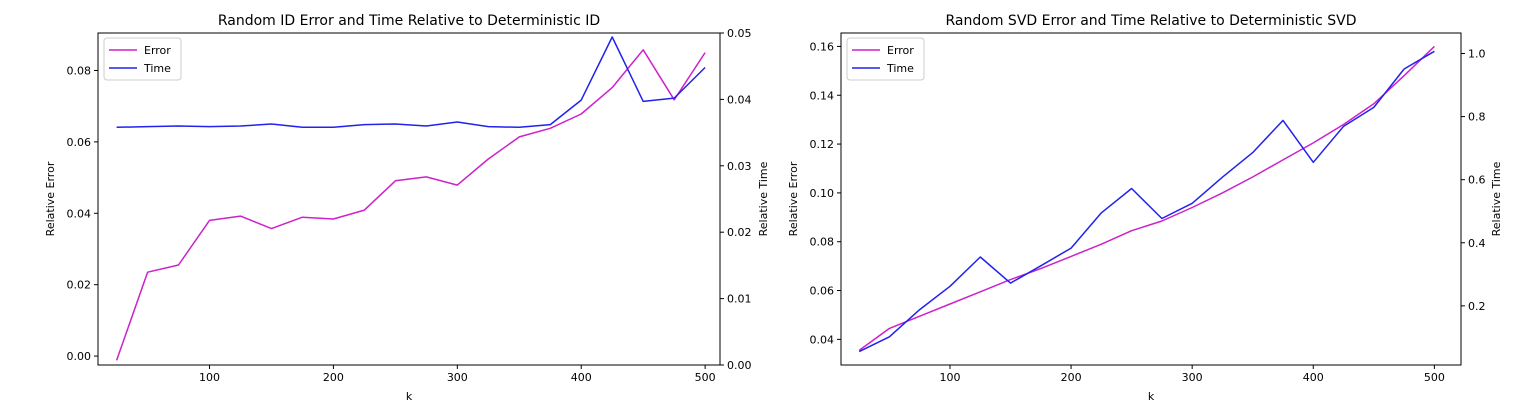 The image size is (1539, 415). What do you see at coordinates (739, 33) in the screenshot?
I see `y2-tick-label: 0.05` at bounding box center [739, 33].